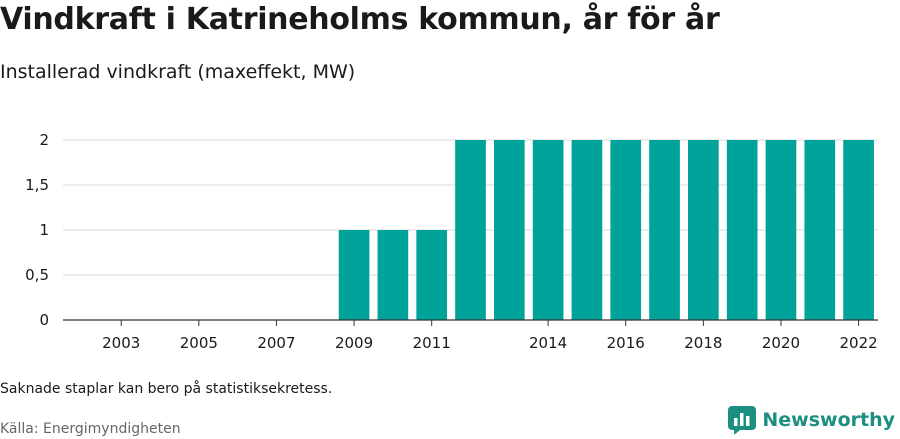 The image size is (900, 439). I want to click on source-label: Källa: Energimyndigheten, so click(90, 429).